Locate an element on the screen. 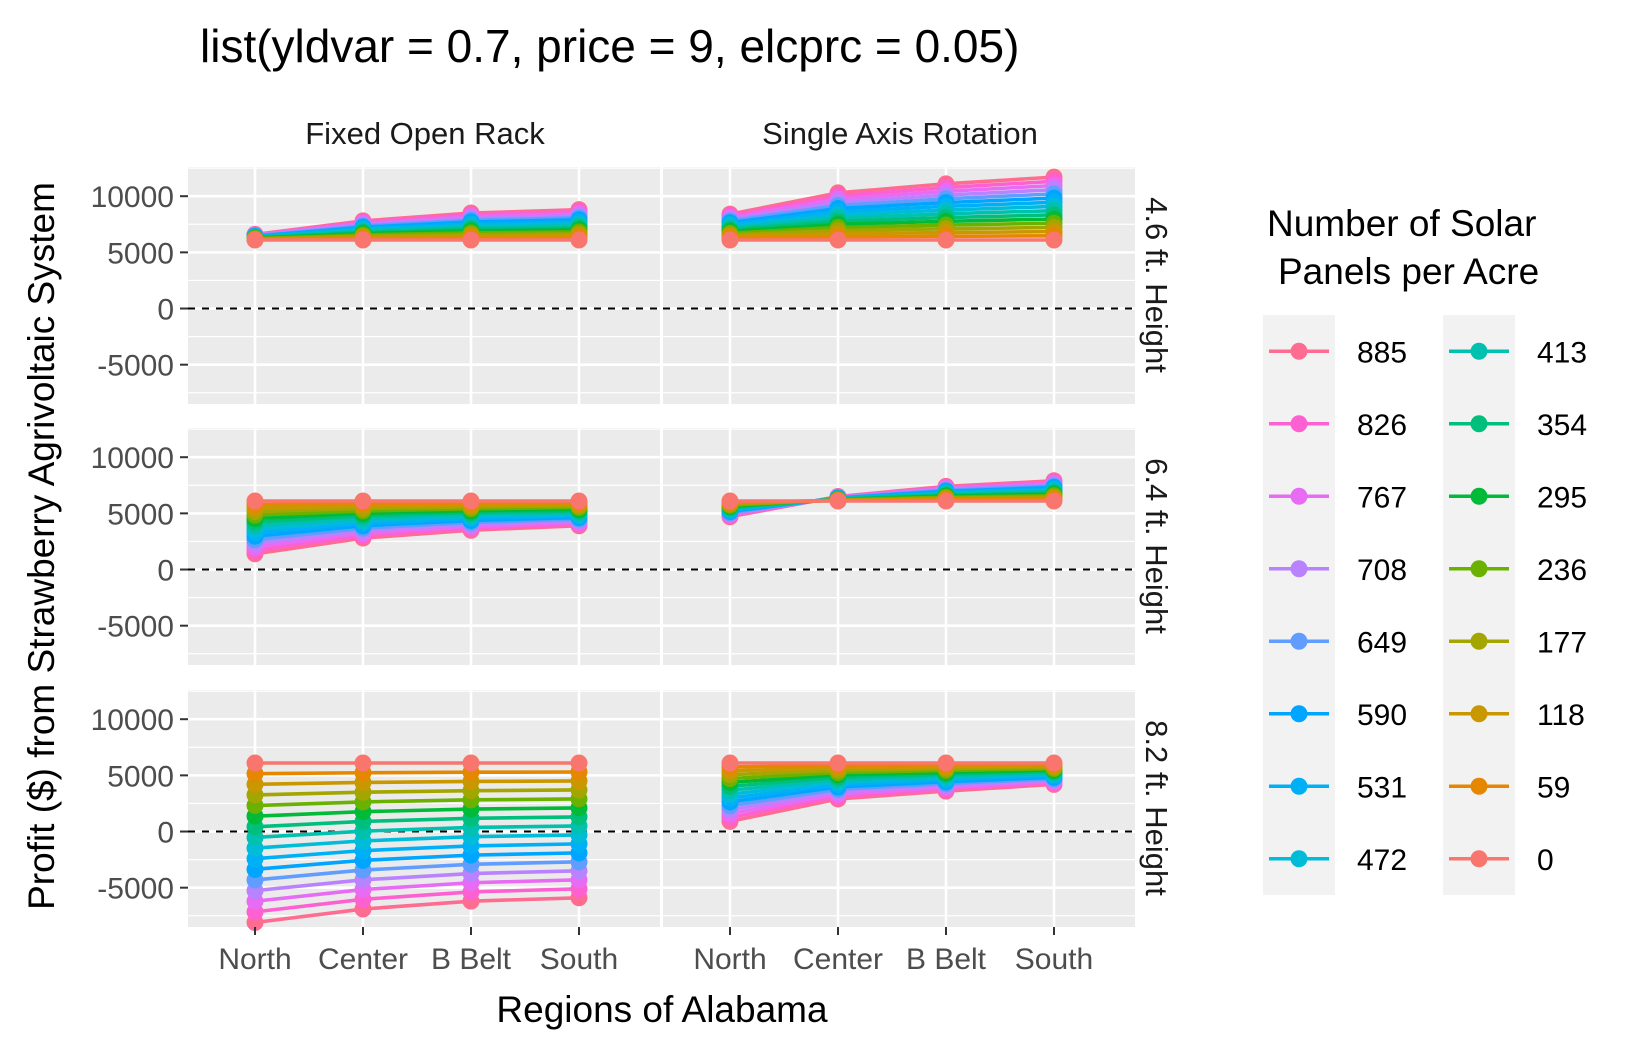 This screenshot has width=1649, height=1049. legend-label: 826 is located at coordinates (1382, 425).